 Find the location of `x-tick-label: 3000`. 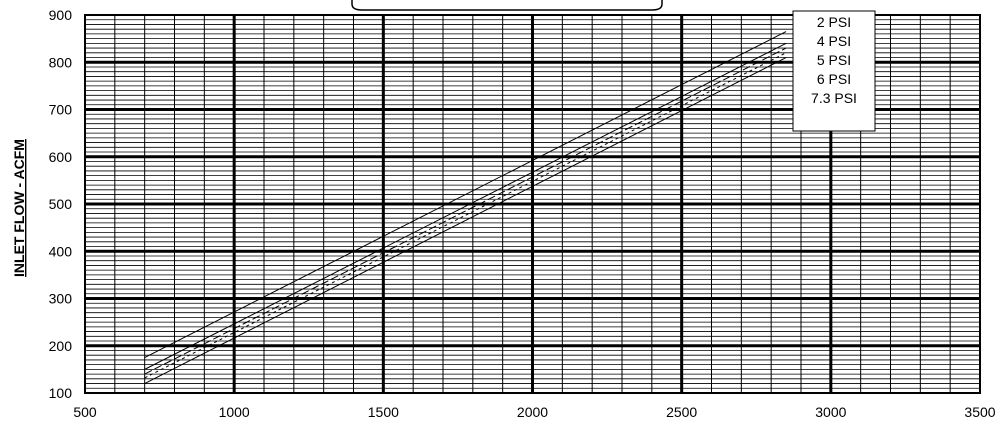

x-tick-label: 3000 is located at coordinates (830, 412).